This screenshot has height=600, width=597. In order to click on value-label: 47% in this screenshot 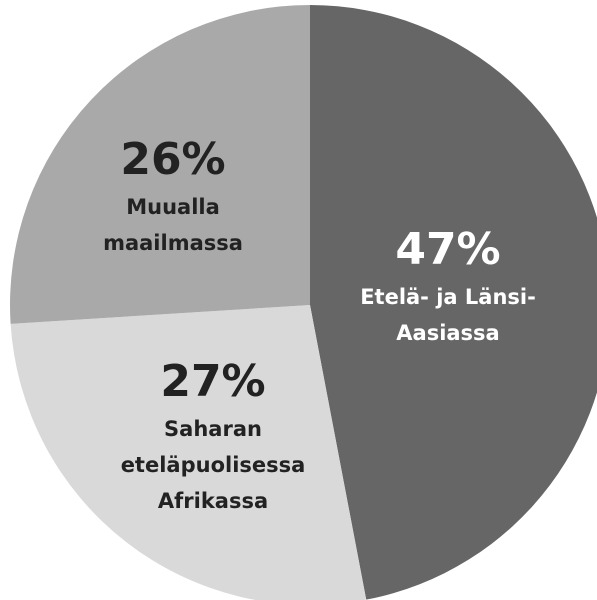, I will do `click(447, 249)`.